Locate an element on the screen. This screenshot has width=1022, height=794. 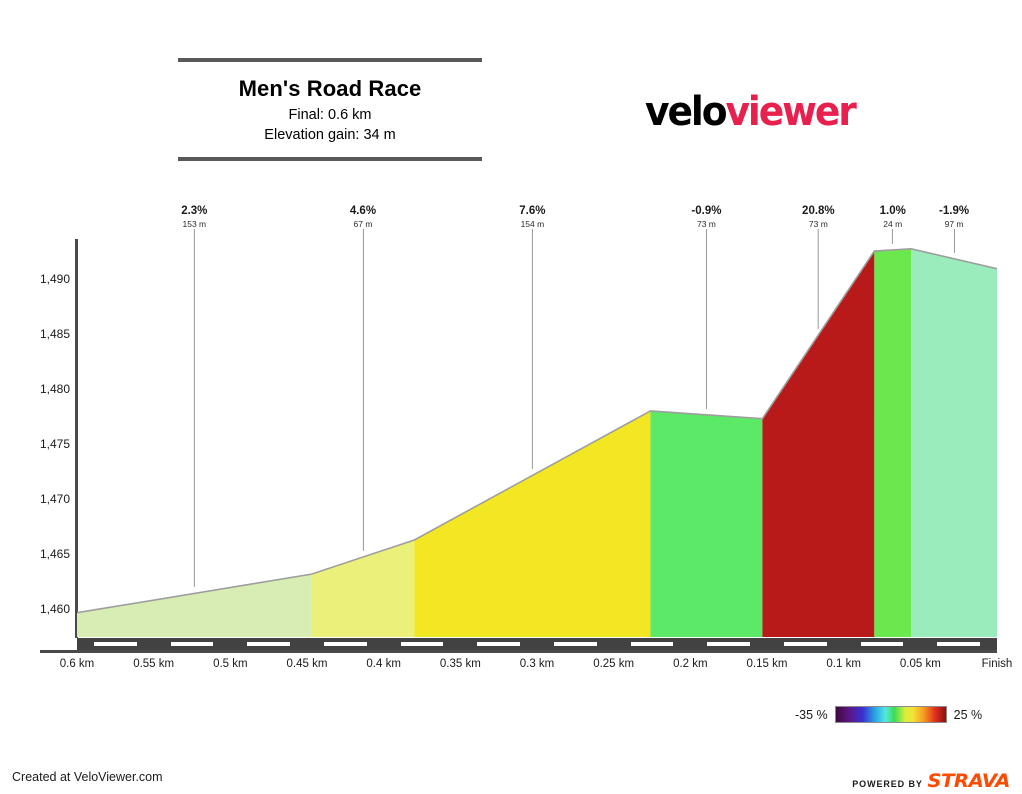
gradient-length-label: 24 m is located at coordinates (893, 224).